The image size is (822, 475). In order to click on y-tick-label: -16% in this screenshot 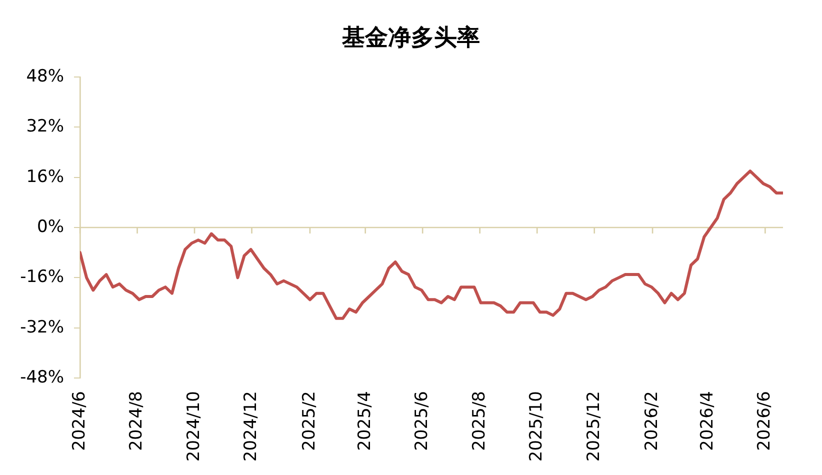, I will do `click(42, 277)`.